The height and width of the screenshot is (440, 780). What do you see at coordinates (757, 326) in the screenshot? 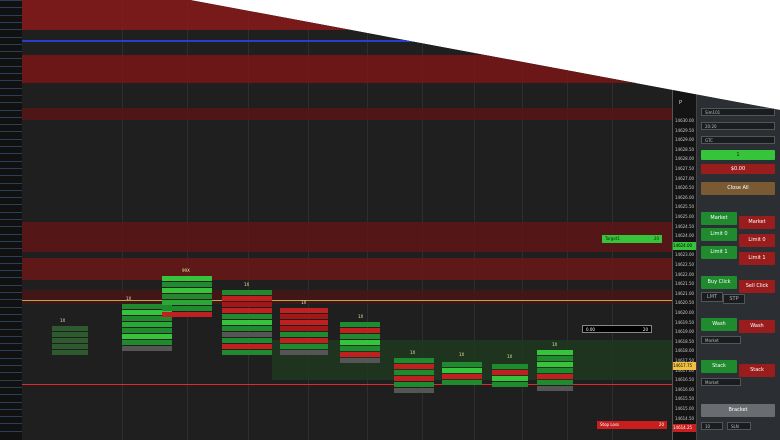
I see `wash-sell-button: Wash` at bounding box center [757, 326].